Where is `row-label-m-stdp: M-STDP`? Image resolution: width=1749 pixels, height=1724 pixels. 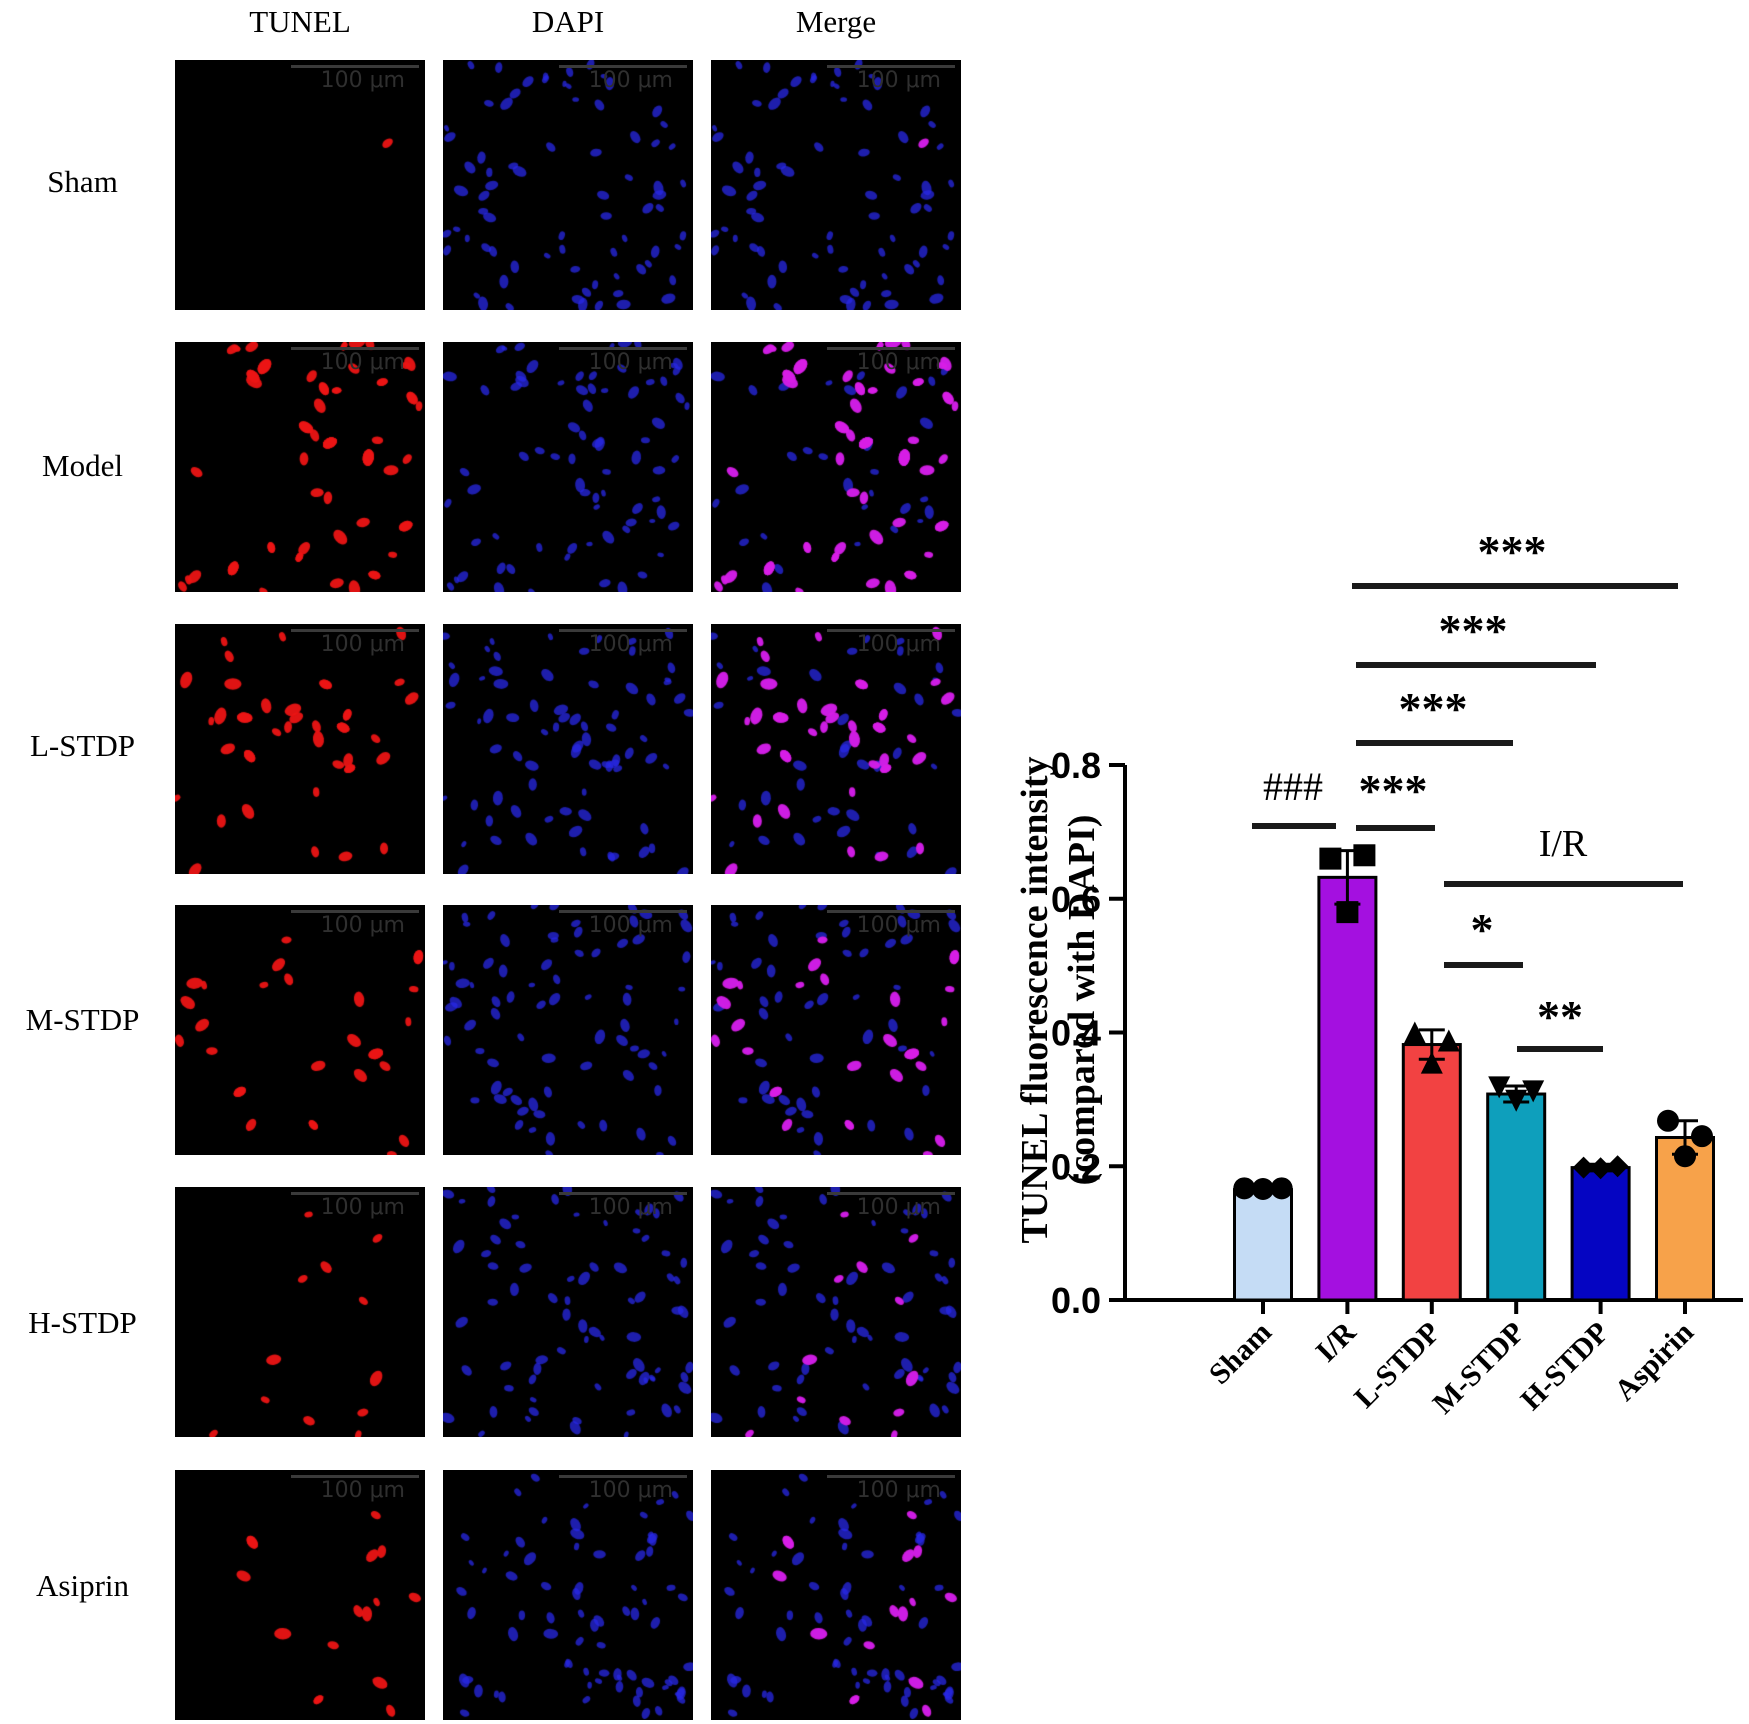 row-label-m-stdp: M-STDP is located at coordinates (82, 1019).